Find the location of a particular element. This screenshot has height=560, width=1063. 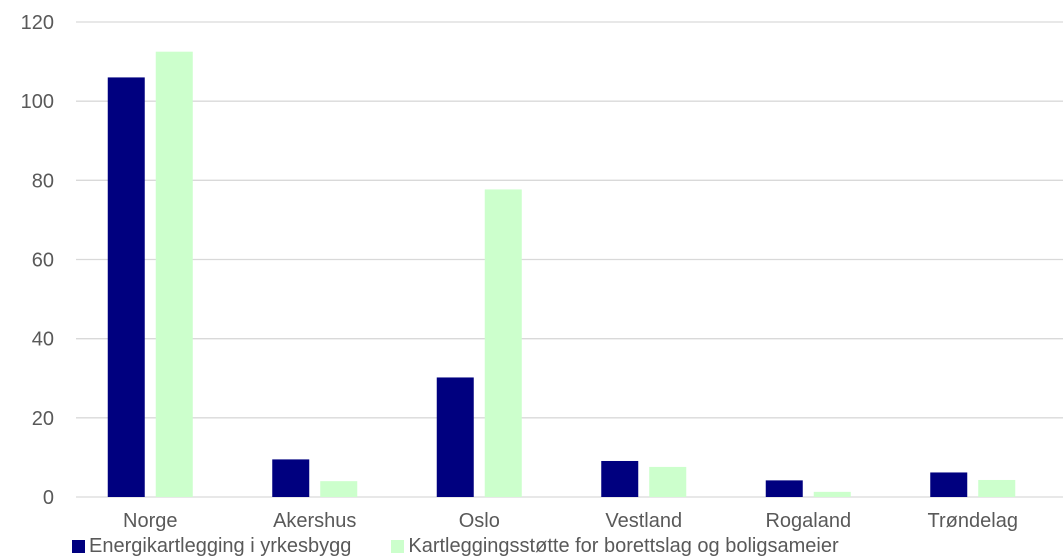

x-tick-label: Norge is located at coordinates (150, 521).